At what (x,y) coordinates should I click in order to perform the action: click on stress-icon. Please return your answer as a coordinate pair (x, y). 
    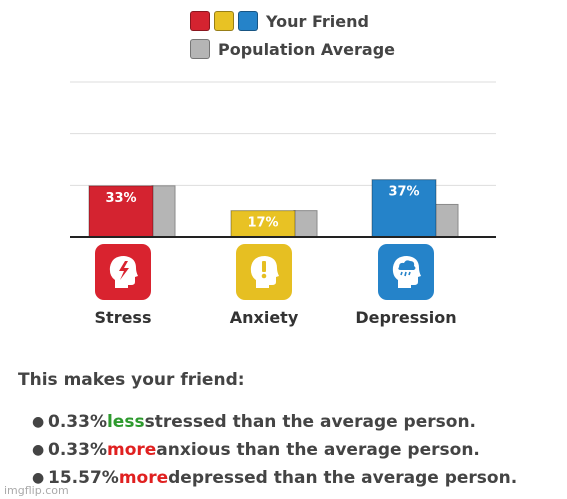
    Looking at the image, I should click on (123, 272).